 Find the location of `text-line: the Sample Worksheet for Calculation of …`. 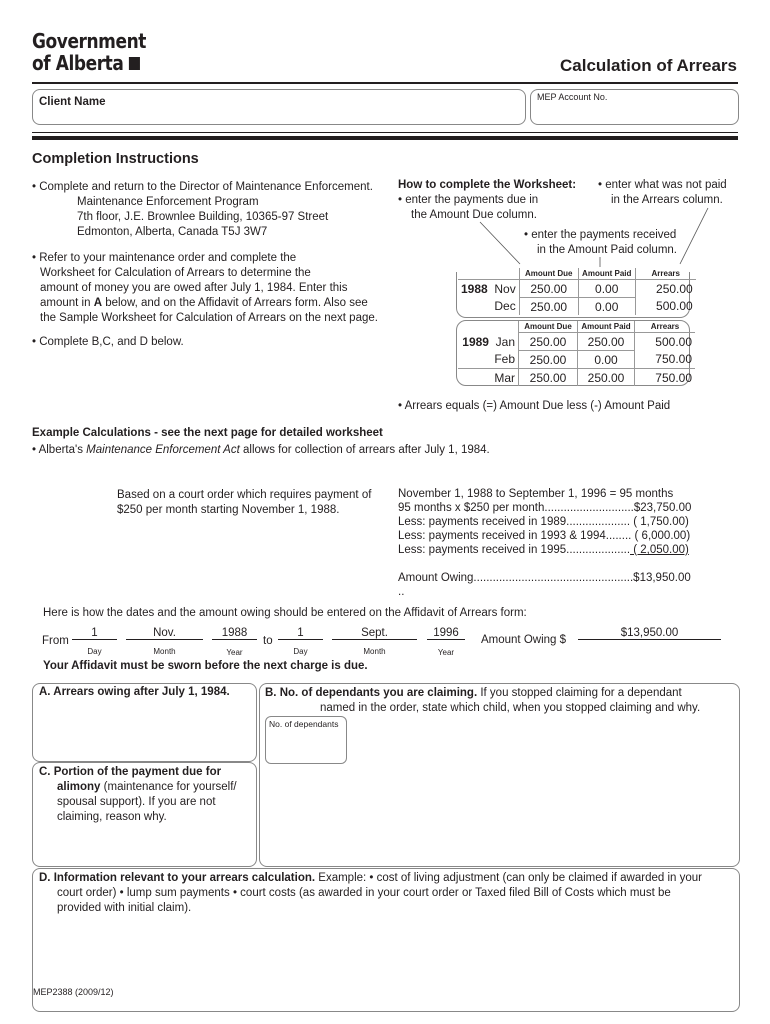

text-line: the Sample Worksheet for Calculation of … is located at coordinates (209, 318).